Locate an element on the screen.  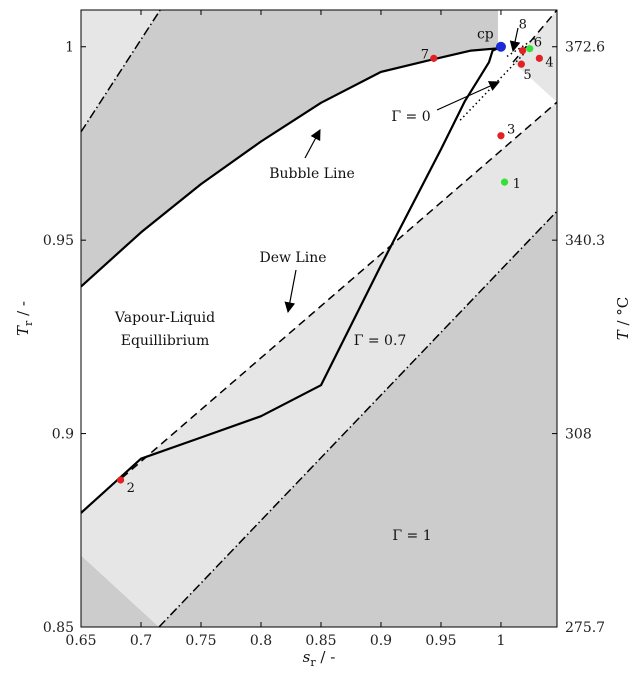
pt-8-arrow is located at coordinates (515, 40).